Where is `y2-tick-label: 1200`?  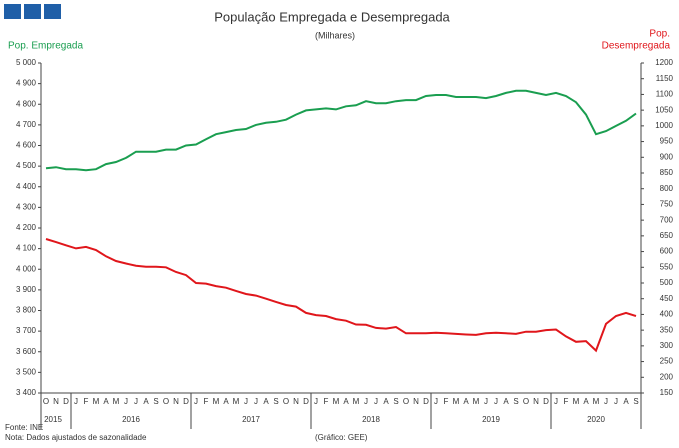
y2-tick-label: 1200 is located at coordinates (664, 62).